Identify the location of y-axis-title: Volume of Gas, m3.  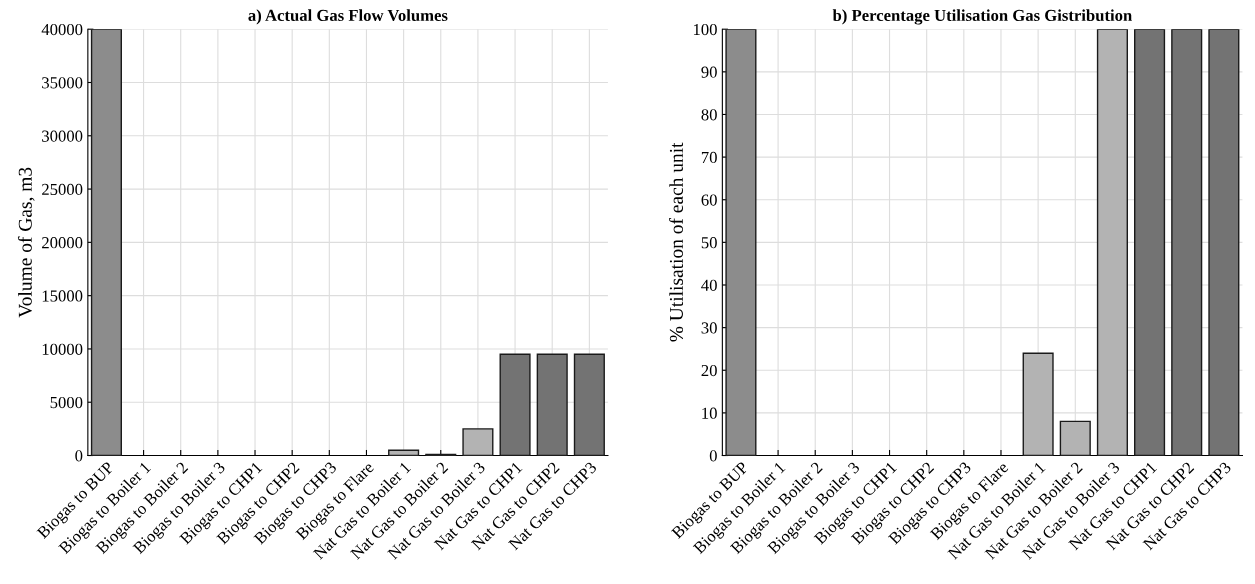
(26, 242).